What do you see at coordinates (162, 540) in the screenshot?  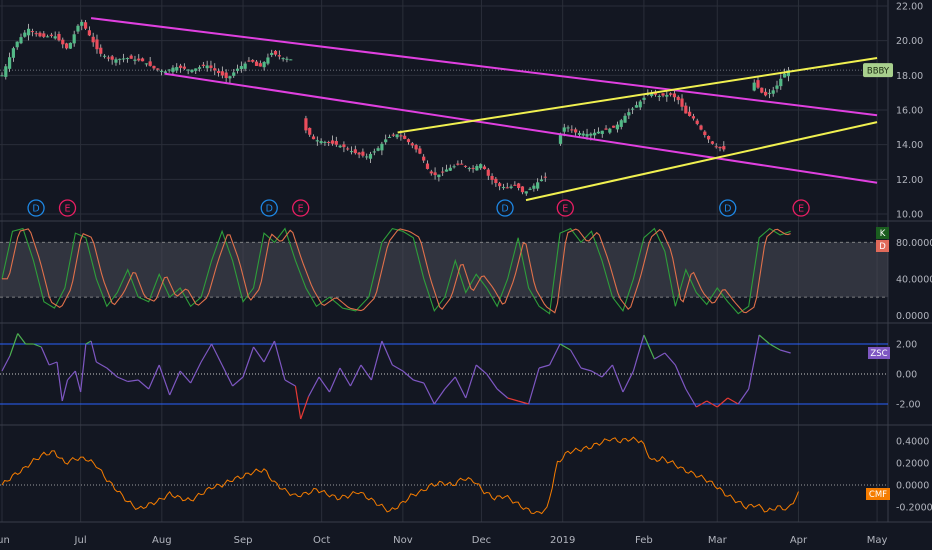 I see `time-axis-label: Aug` at bounding box center [162, 540].